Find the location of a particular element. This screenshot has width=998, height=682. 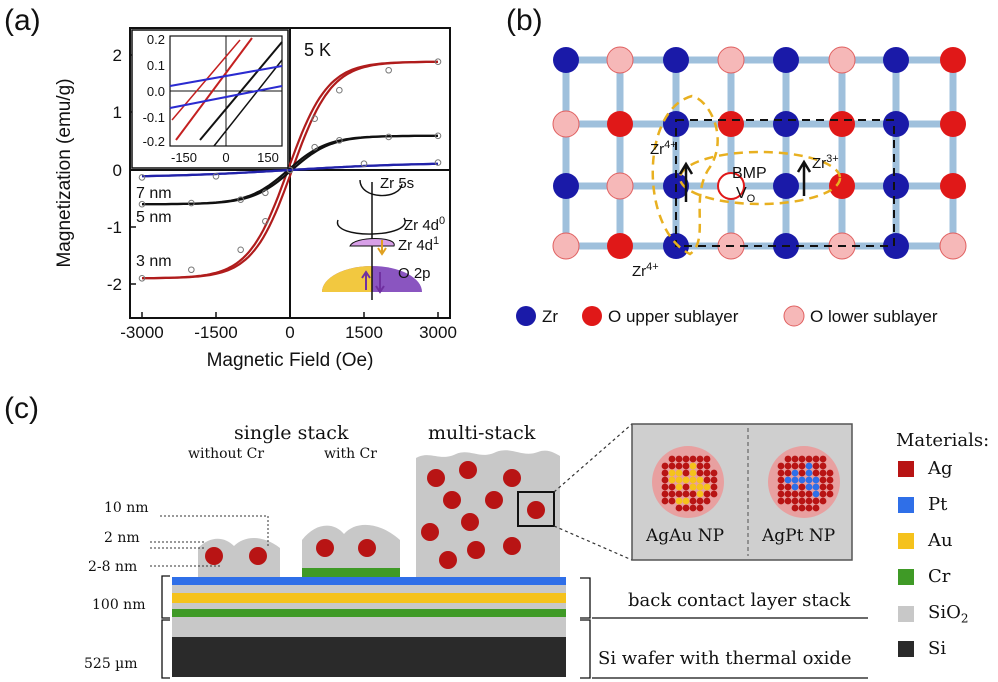

level-o2p: O 2p is located at coordinates (414, 273).